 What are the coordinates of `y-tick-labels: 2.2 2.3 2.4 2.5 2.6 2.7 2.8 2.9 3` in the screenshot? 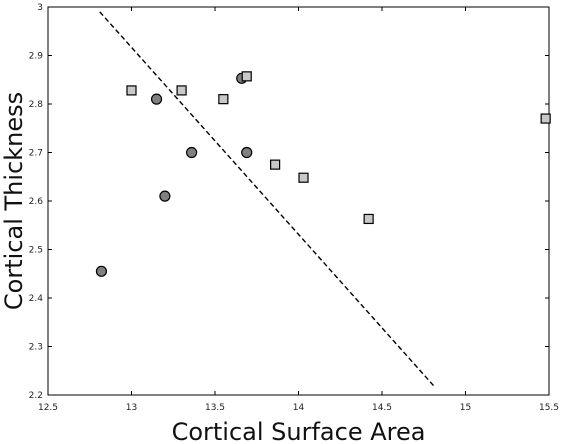 It's located at (36, 202).